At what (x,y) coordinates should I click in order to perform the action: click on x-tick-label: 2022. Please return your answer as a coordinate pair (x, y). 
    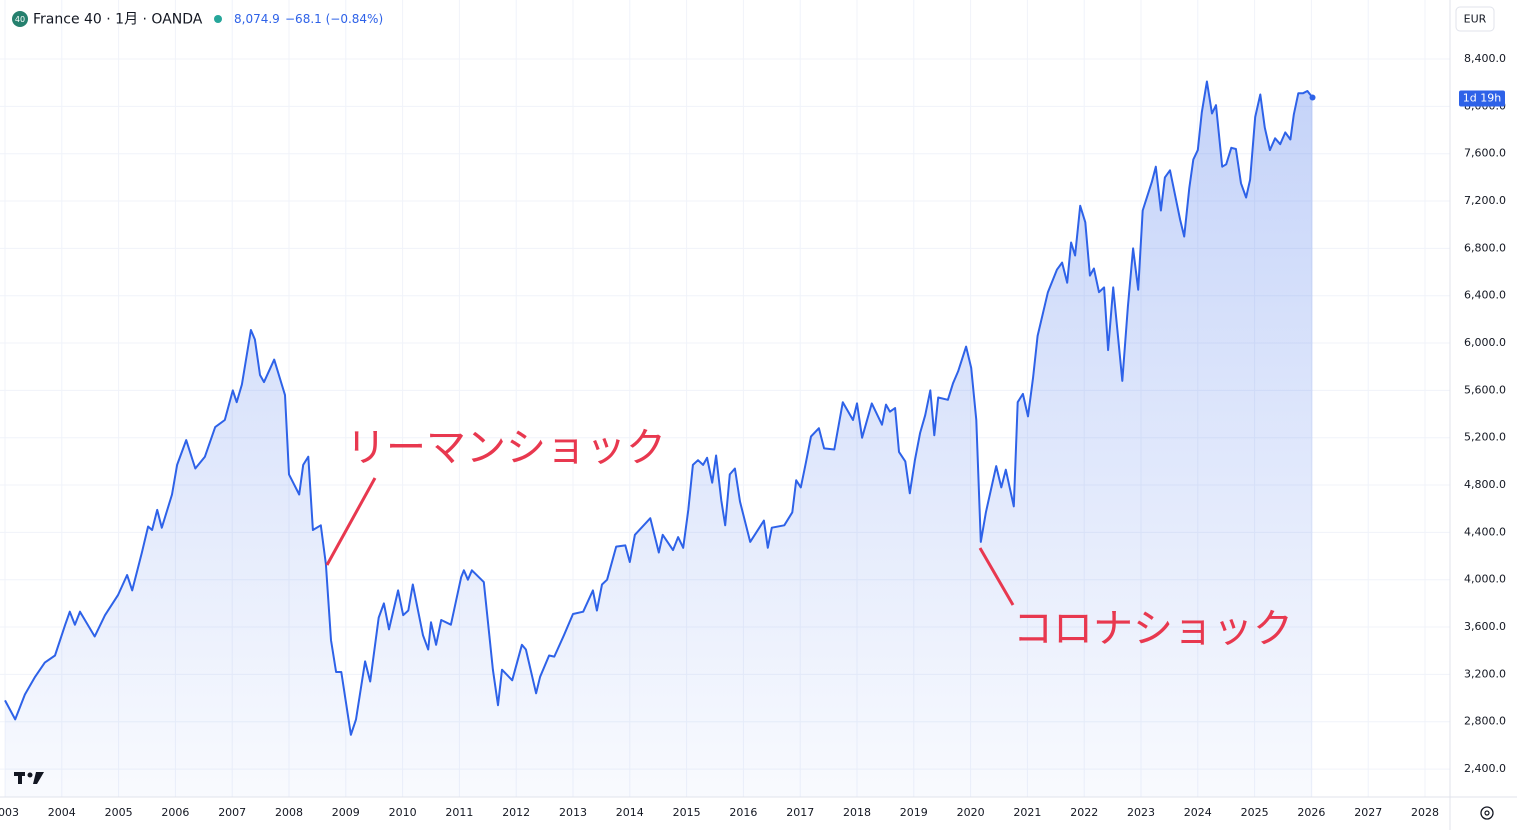
    Looking at the image, I should click on (1084, 812).